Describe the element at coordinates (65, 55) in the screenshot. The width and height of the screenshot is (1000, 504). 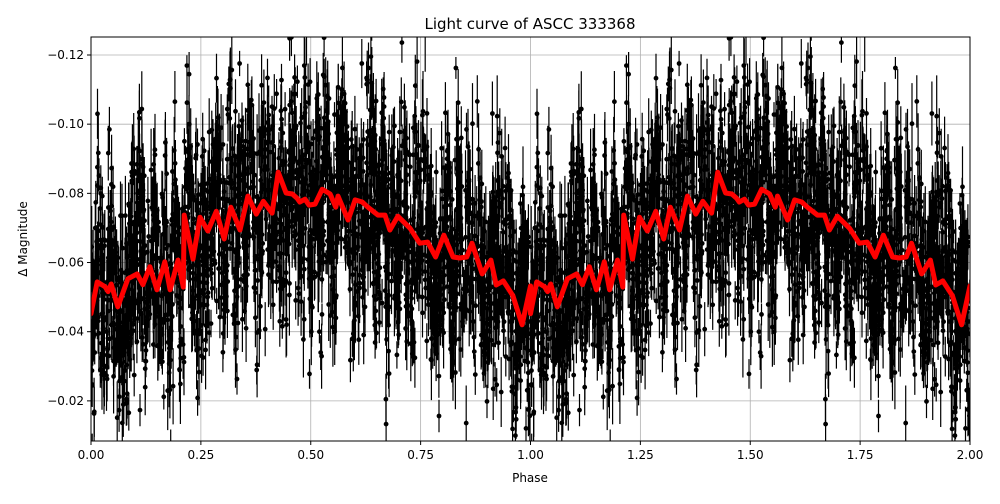
I see `y-tick-label: −0.12` at that location.